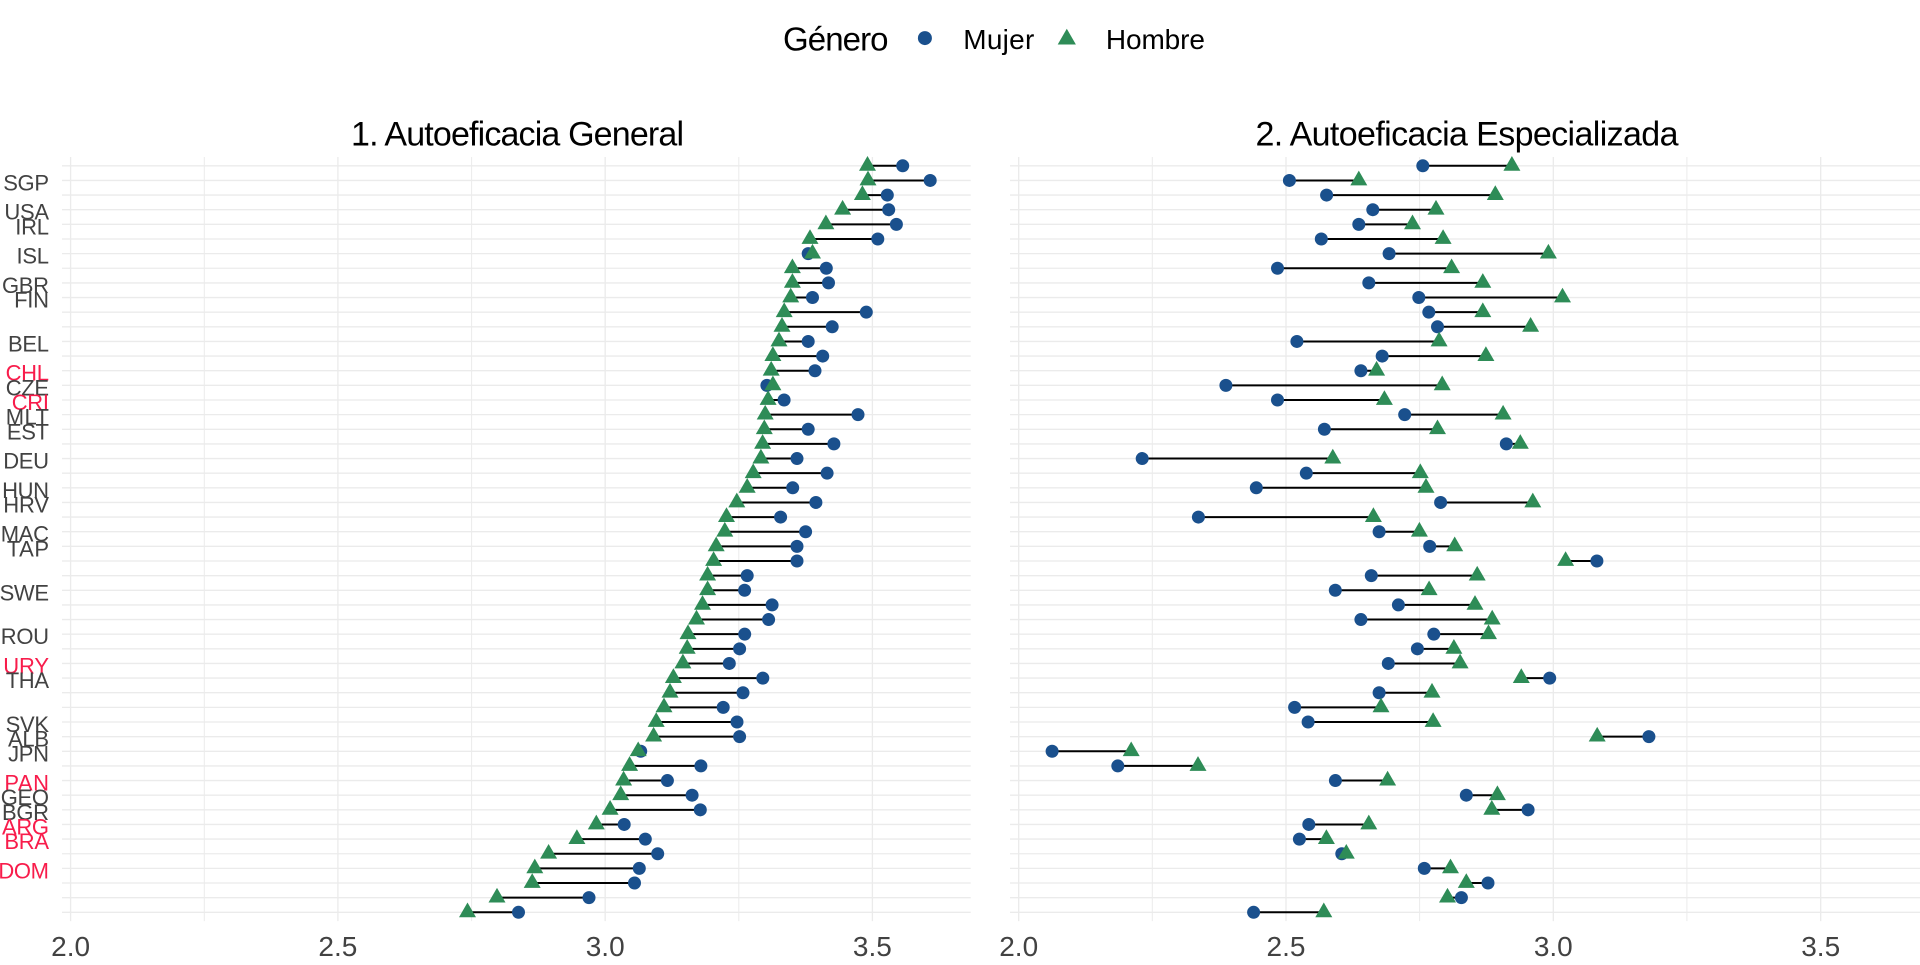 This screenshot has width=1920, height=965. Describe the element at coordinates (836, 38) in the screenshot. I see `svg-text: Género` at that location.